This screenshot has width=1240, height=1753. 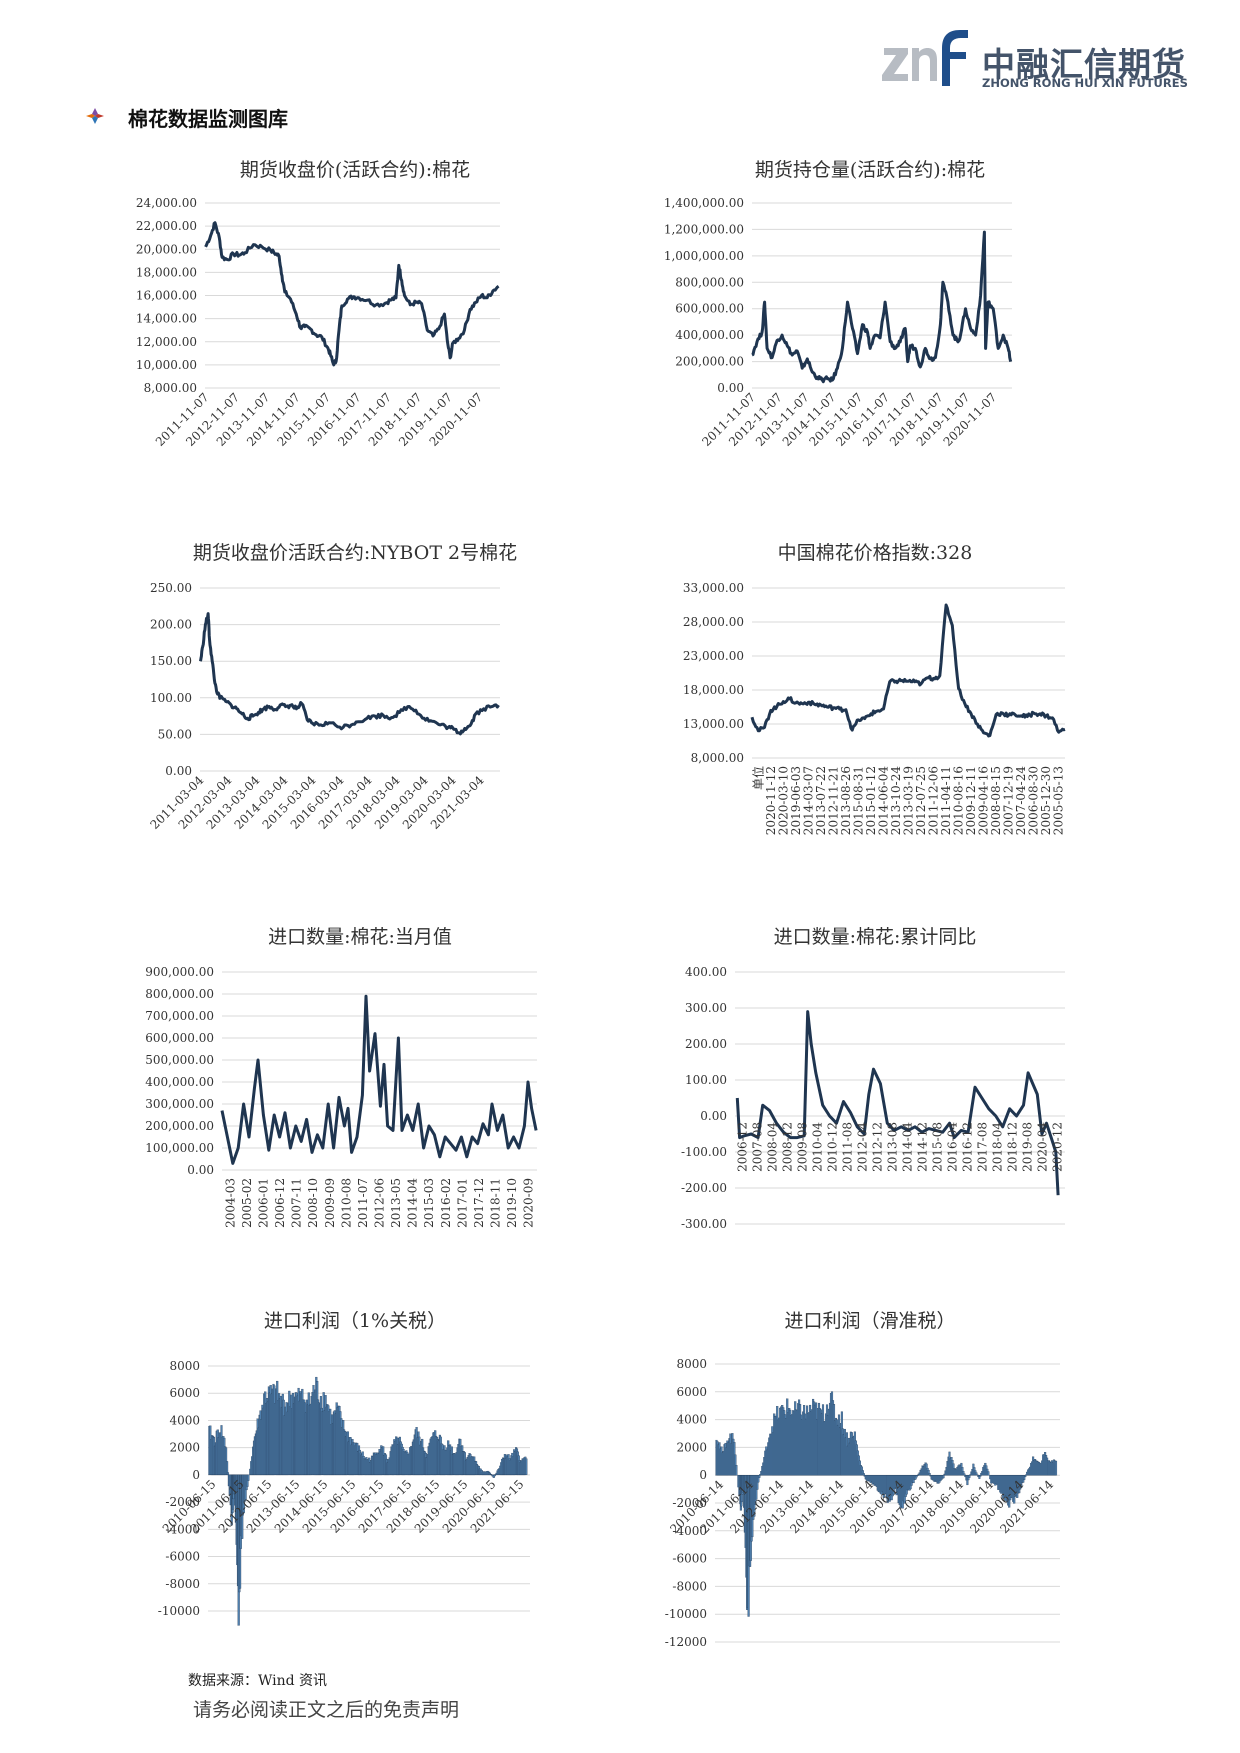 I want to click on y-tick-label: 600,000.00, so click(x=179, y=1038).